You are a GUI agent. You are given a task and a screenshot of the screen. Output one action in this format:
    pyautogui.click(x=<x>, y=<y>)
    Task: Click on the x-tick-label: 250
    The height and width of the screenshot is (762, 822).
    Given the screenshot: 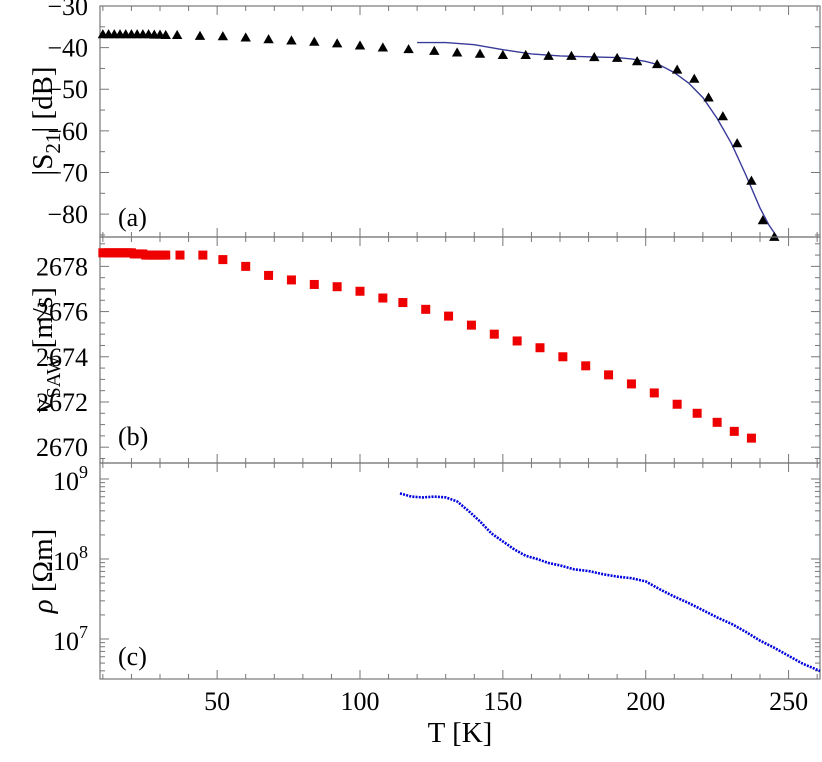 What is the action you would take?
    pyautogui.click(x=788, y=701)
    